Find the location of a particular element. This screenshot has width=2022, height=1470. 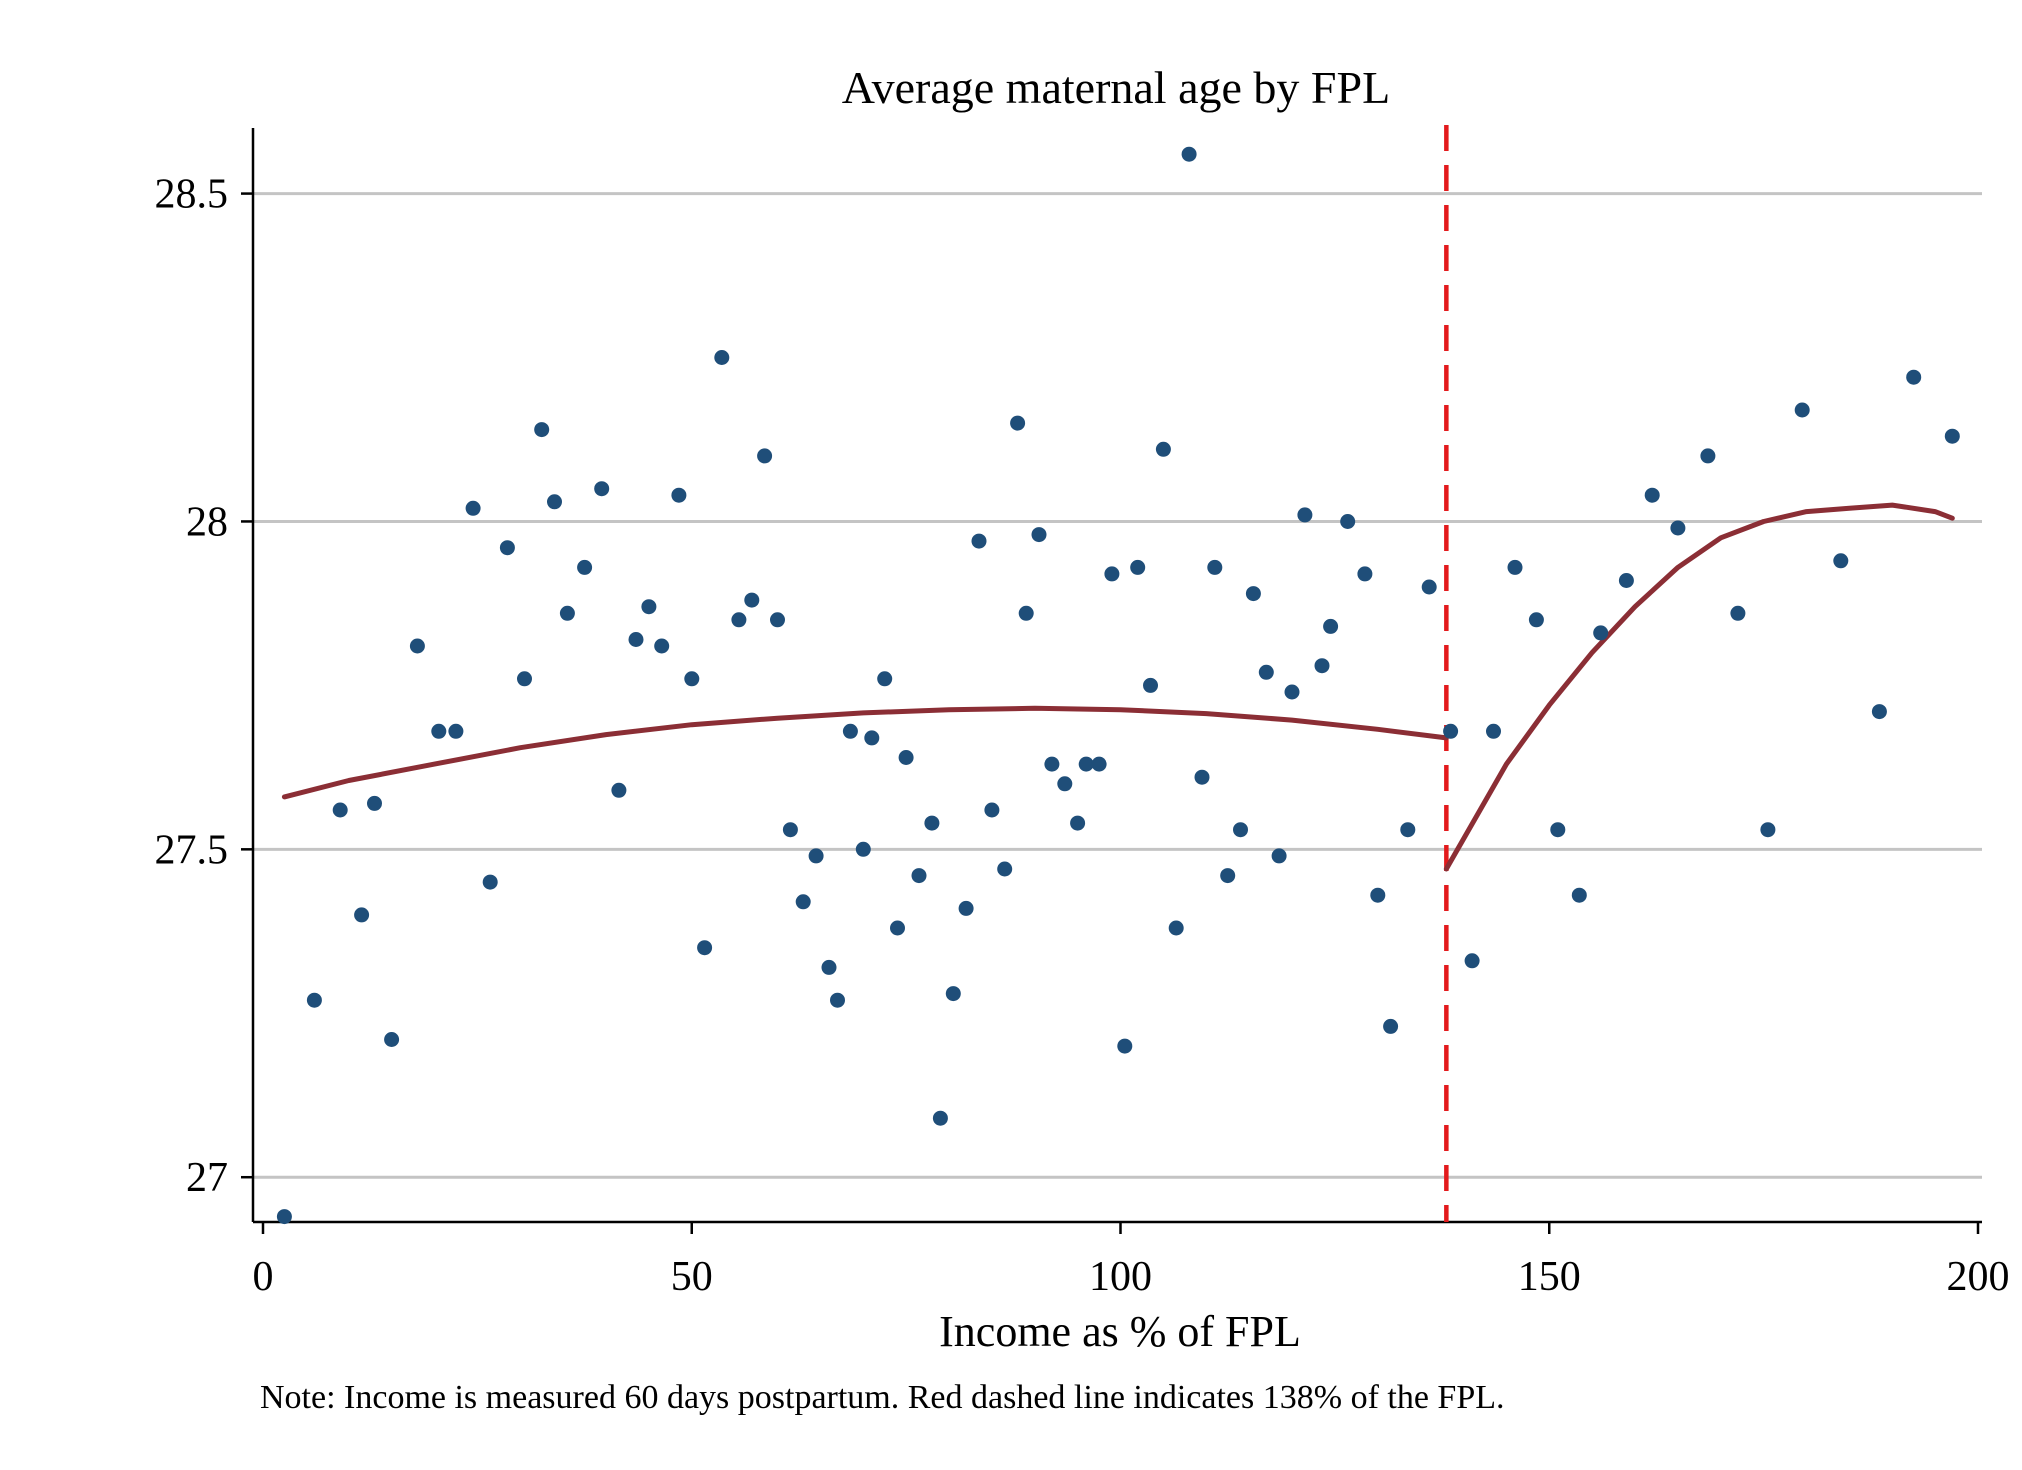

fit-line-below-threshold is located at coordinates (865, 752).